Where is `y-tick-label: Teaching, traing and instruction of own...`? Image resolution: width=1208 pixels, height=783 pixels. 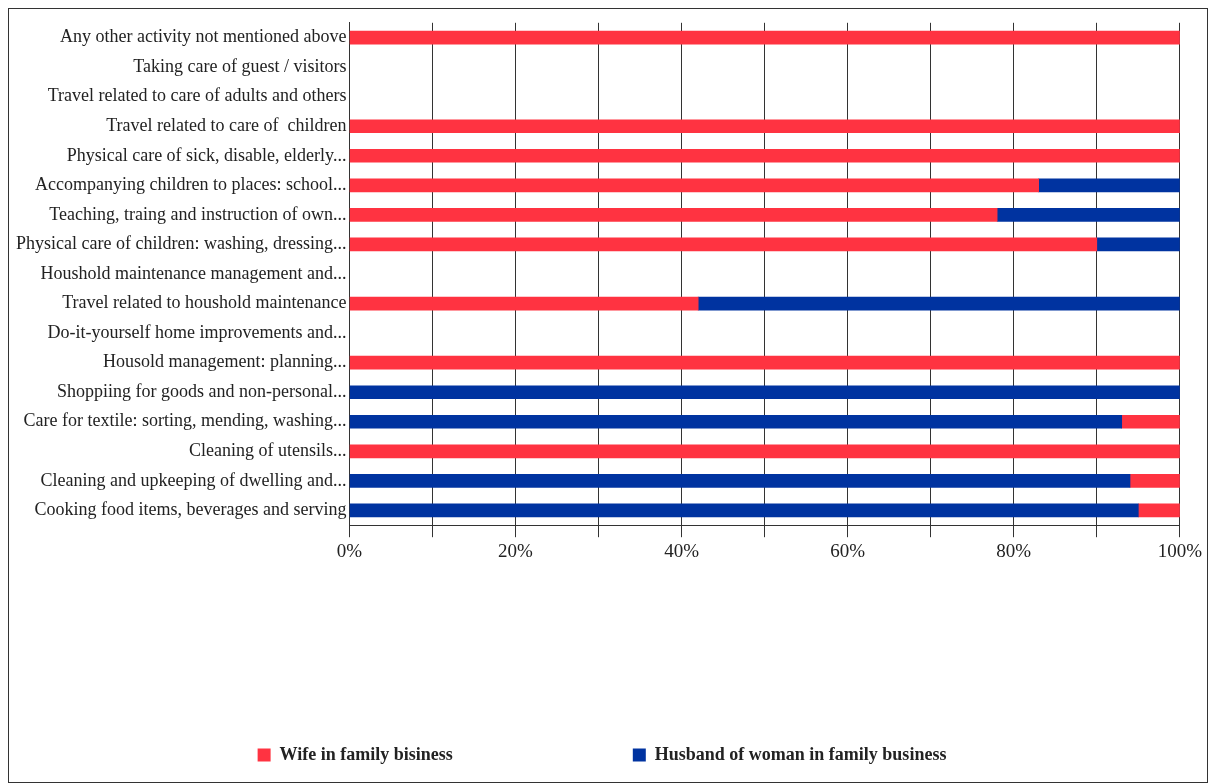
y-tick-label: Teaching, traing and instruction of own... is located at coordinates (198, 213).